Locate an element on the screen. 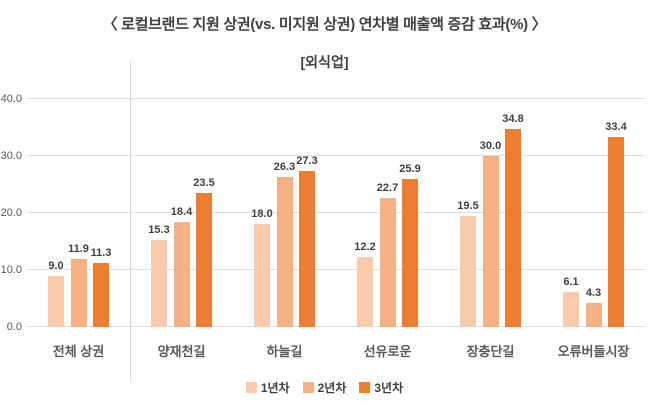 The width and height of the screenshot is (649, 412). bar-3년차-양재천길 is located at coordinates (204, 260).